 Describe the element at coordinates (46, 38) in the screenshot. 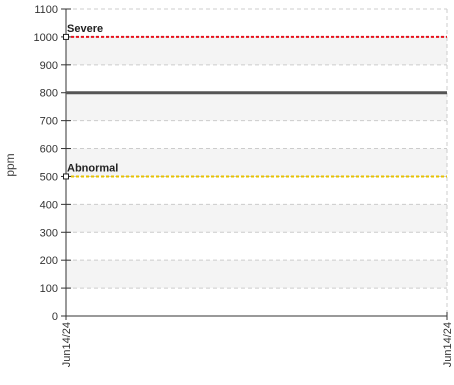

I see `y-tick-label: 1000` at that location.